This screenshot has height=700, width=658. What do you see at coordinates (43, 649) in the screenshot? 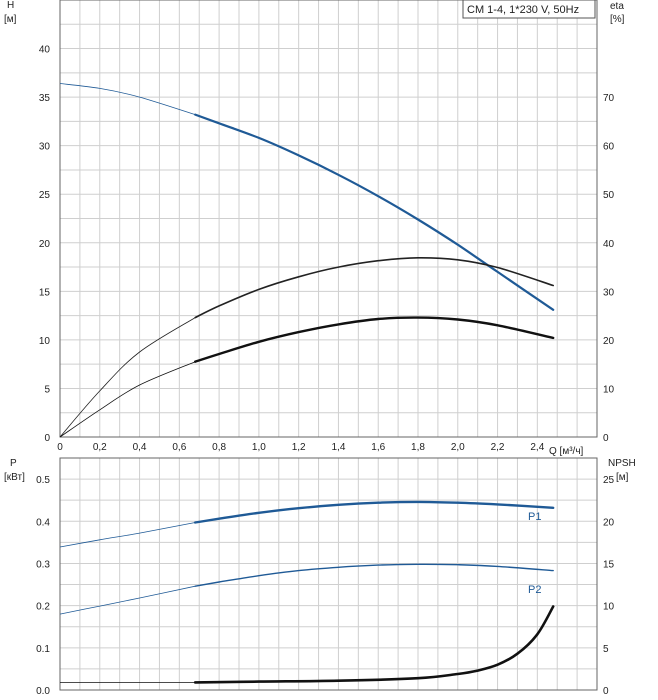
I see `power-tick-label: 0.1` at bounding box center [43, 649].